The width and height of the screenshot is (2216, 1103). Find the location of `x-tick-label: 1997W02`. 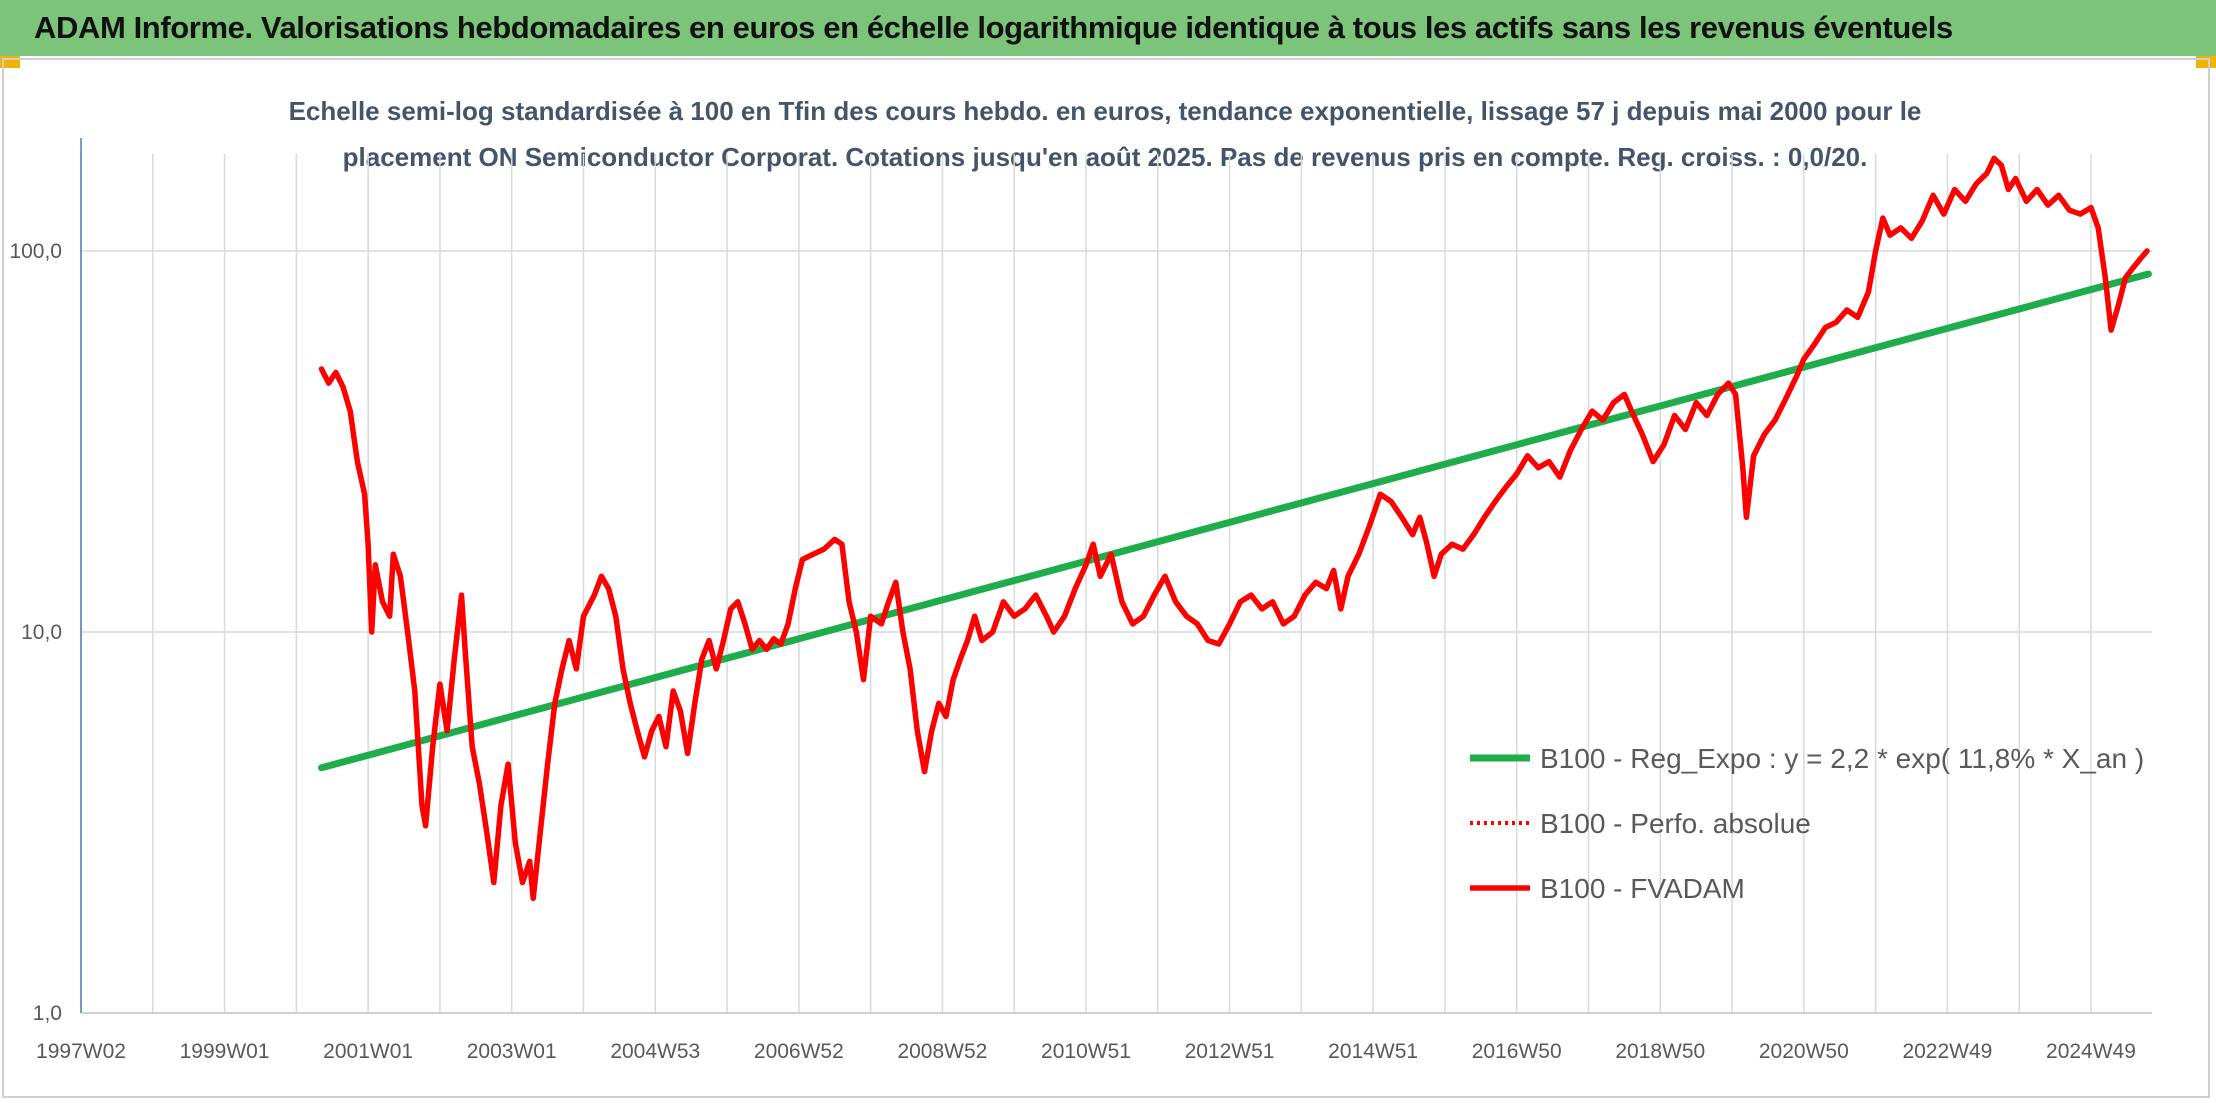

x-tick-label: 1997W02 is located at coordinates (81, 1051).